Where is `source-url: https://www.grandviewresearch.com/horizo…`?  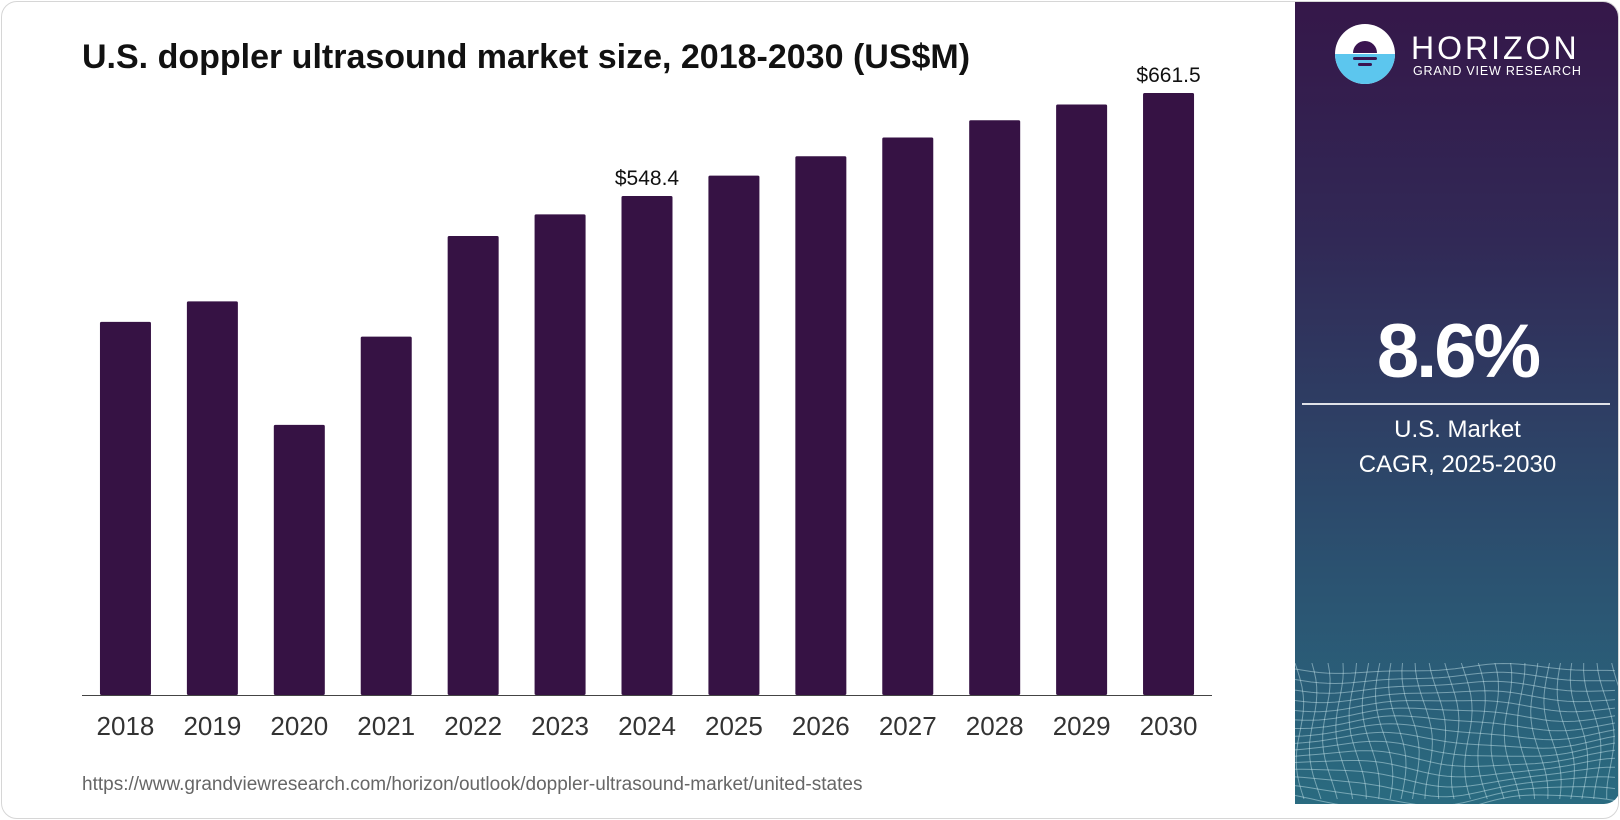
source-url: https://www.grandviewresearch.com/horizo… is located at coordinates (472, 784).